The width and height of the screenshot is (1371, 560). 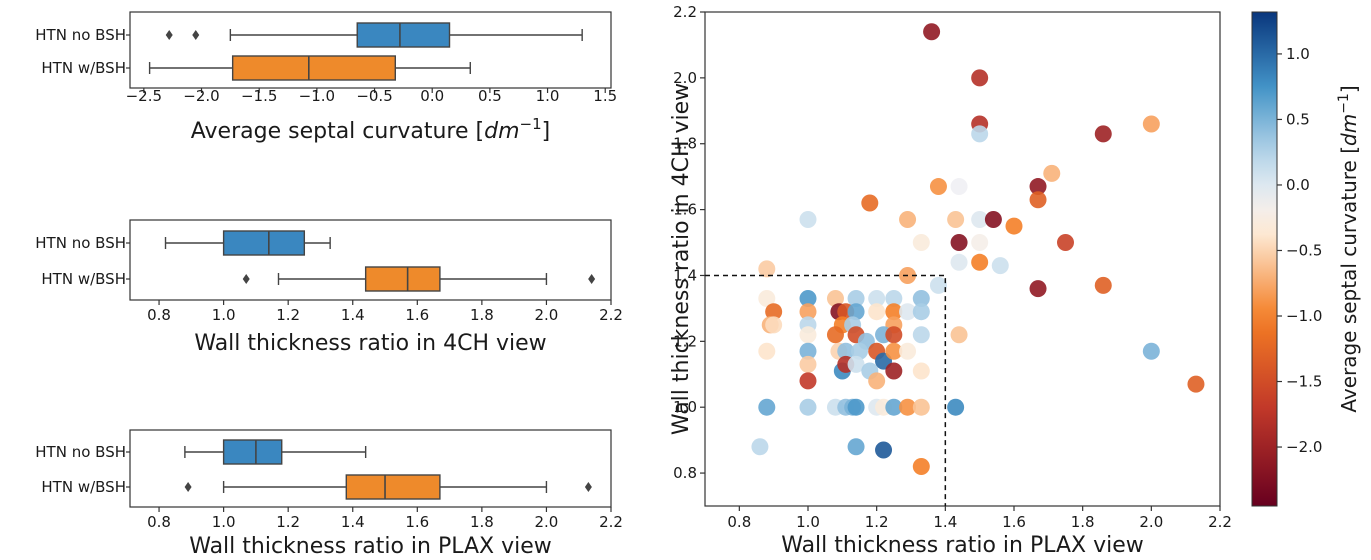 I want to click on y-tick-label: 1.4, so click(x=685, y=275).